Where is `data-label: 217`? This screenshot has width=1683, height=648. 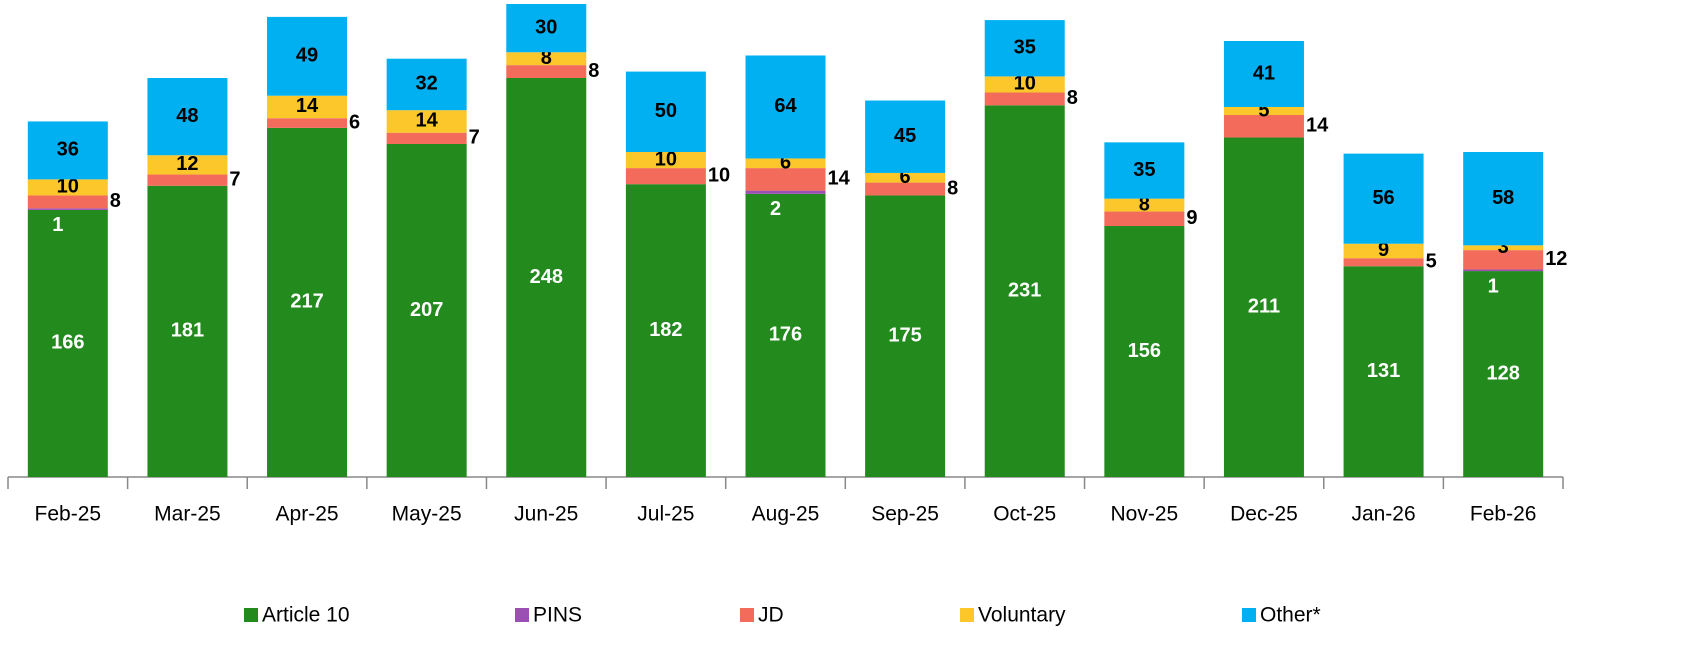 data-label: 217 is located at coordinates (306, 302).